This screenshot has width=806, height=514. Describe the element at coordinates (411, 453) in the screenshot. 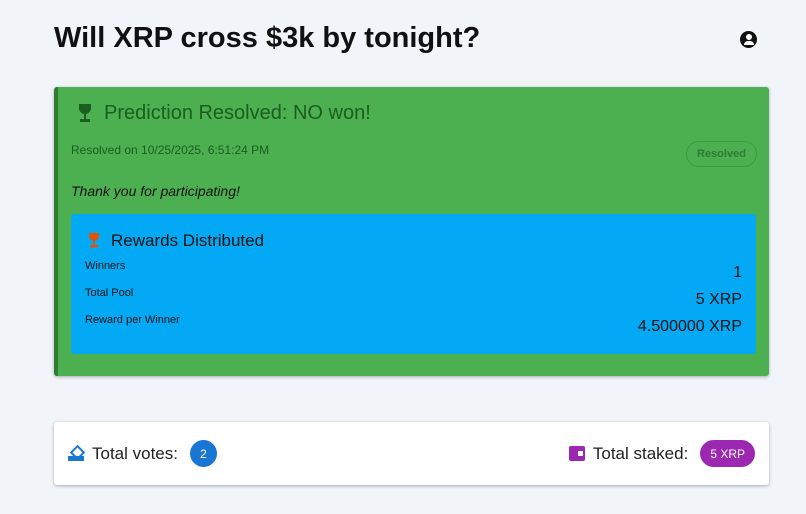

I see `stats-bar: Total votes: 2 Total staked: 5 XRP` at that location.